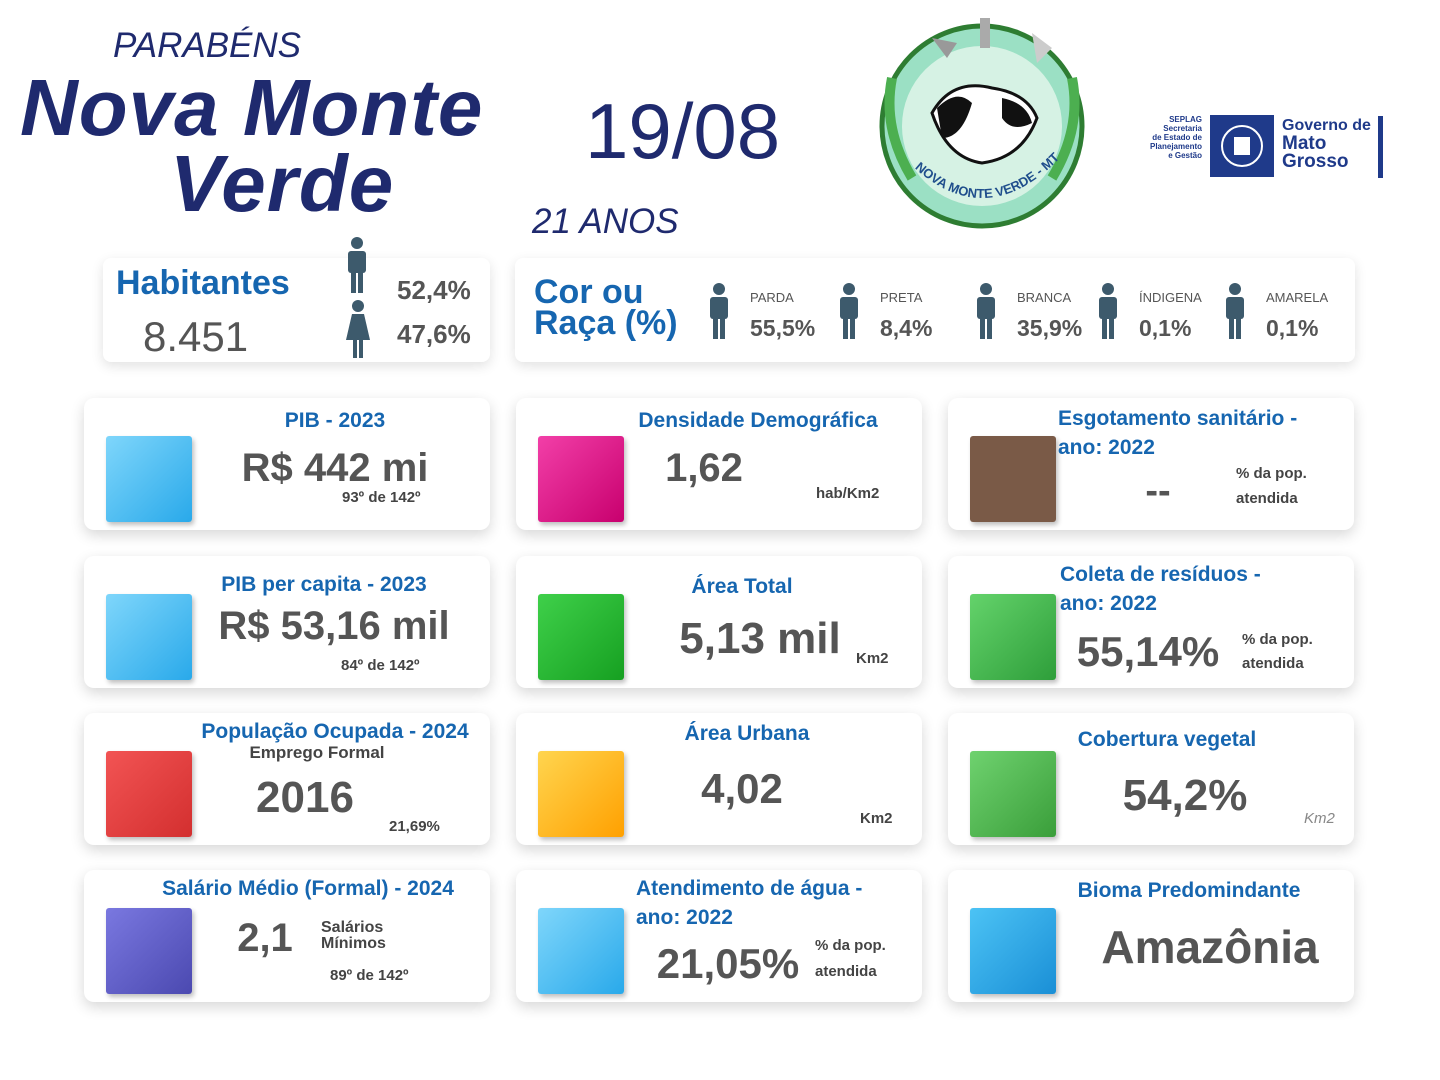  Describe the element at coordinates (296, 310) in the screenshot. I see `population-panel` at that location.